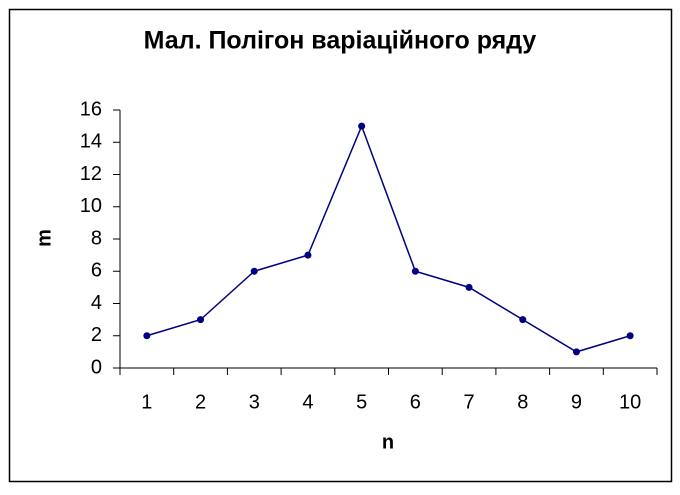 The image size is (680, 495). I want to click on y-tick-label: 12, so click(91, 174).